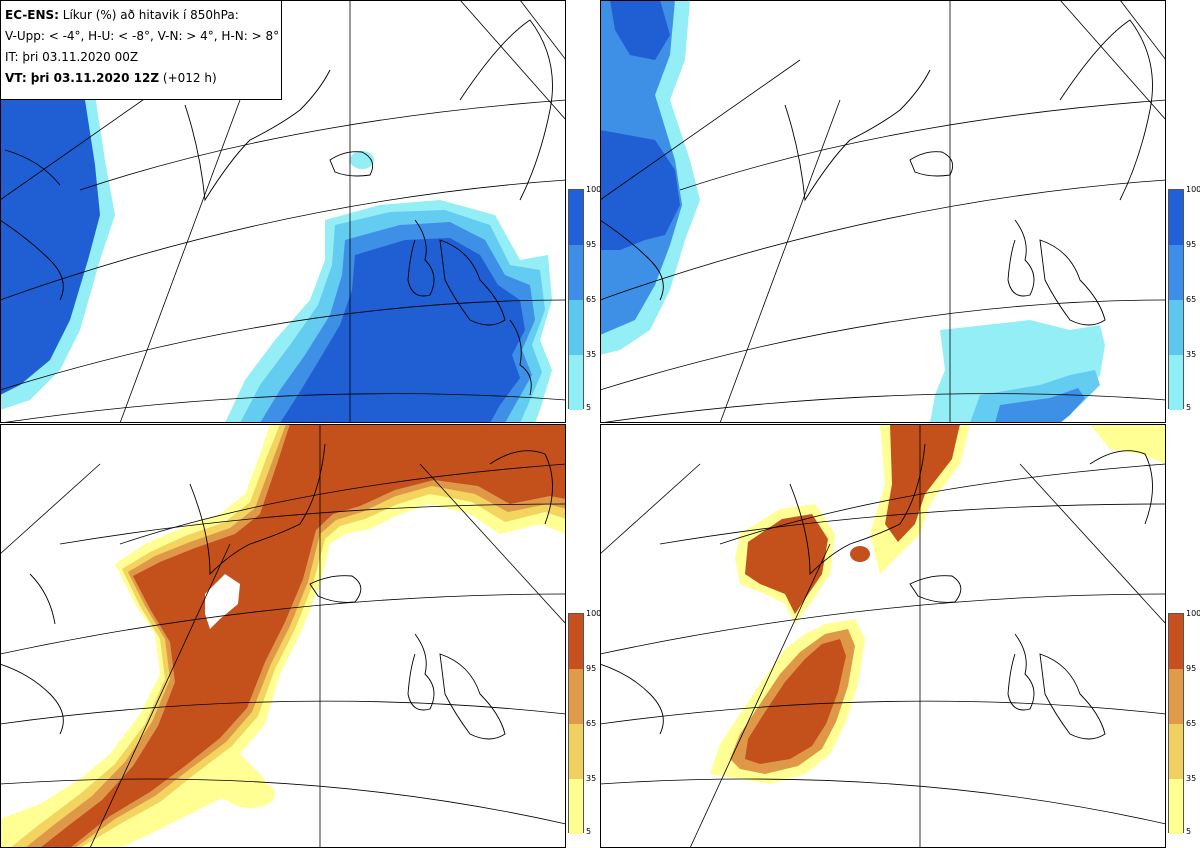 This screenshot has width=1200, height=848. Describe the element at coordinates (250, 794) in the screenshot. I see `shade-south-blob` at that location.